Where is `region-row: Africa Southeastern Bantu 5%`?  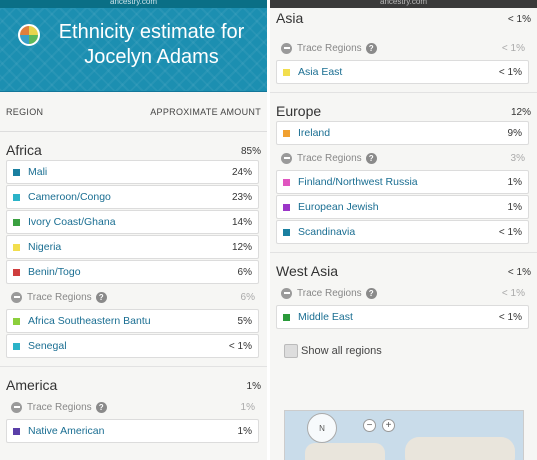 region-row: Africa Southeastern Bantu 5% is located at coordinates (132, 321).